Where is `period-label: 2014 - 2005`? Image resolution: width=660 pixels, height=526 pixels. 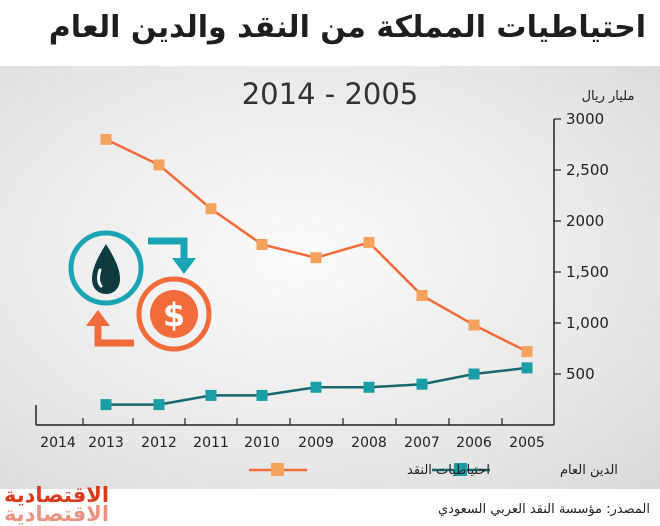 period-label: 2014 - 2005 is located at coordinates (330, 94).